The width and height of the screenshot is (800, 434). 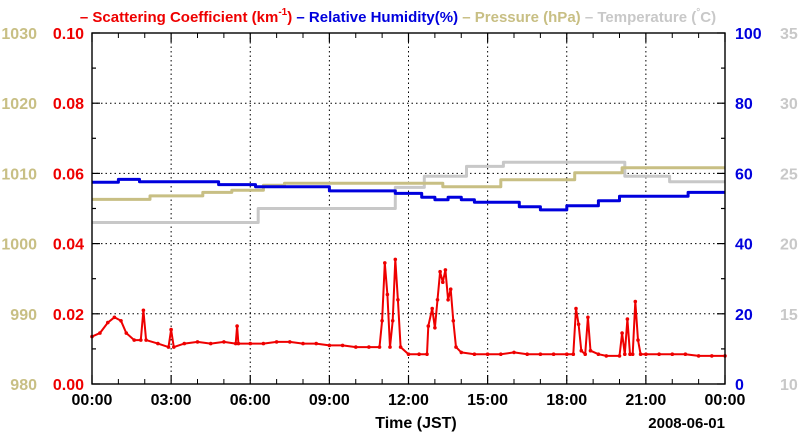 What do you see at coordinates (789, 385) in the screenshot?
I see `y-tick-label-temperature: 10` at bounding box center [789, 385].